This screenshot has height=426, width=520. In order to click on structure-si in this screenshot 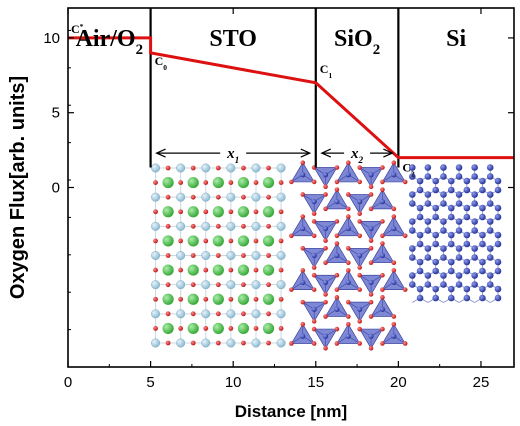, I will do `click(455, 233)`.